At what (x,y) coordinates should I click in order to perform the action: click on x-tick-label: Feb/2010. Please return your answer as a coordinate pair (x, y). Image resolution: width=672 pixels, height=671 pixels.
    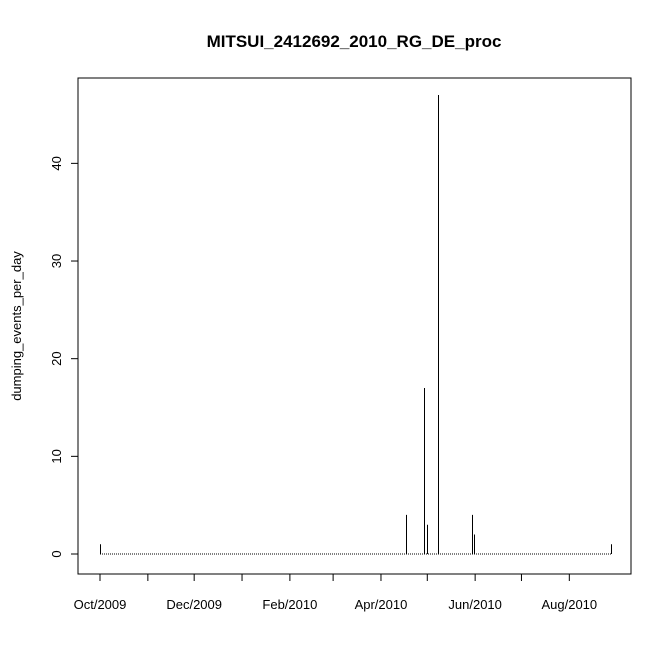
    Looking at the image, I should click on (289, 604).